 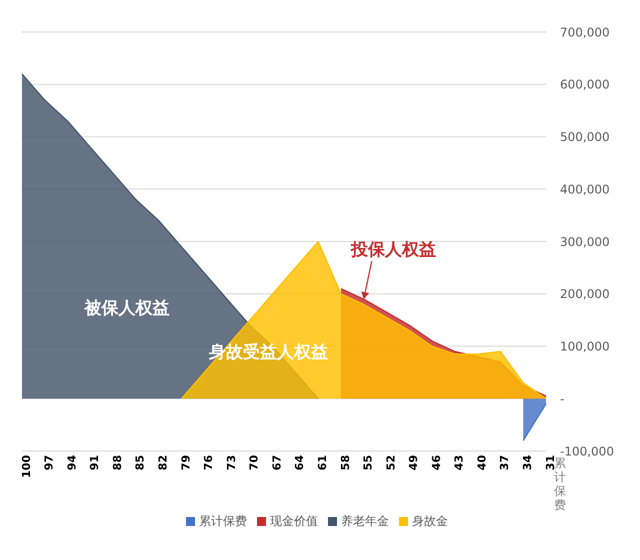 What do you see at coordinates (527, 462) in the screenshot?
I see `x-tick-label: 34` at bounding box center [527, 462].